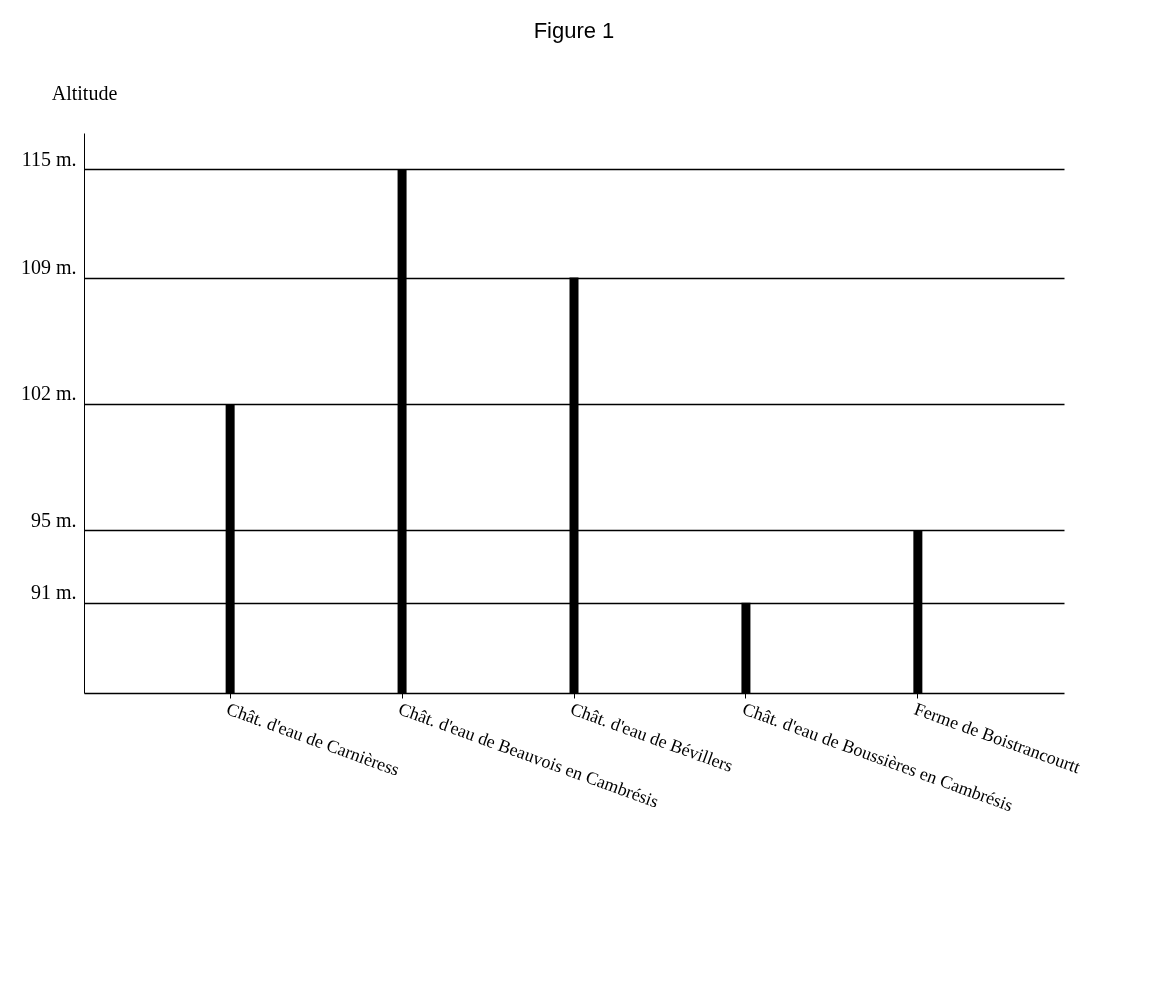 The width and height of the screenshot is (1155, 992). I want to click on chart-title: Figure 1, so click(574, 30).